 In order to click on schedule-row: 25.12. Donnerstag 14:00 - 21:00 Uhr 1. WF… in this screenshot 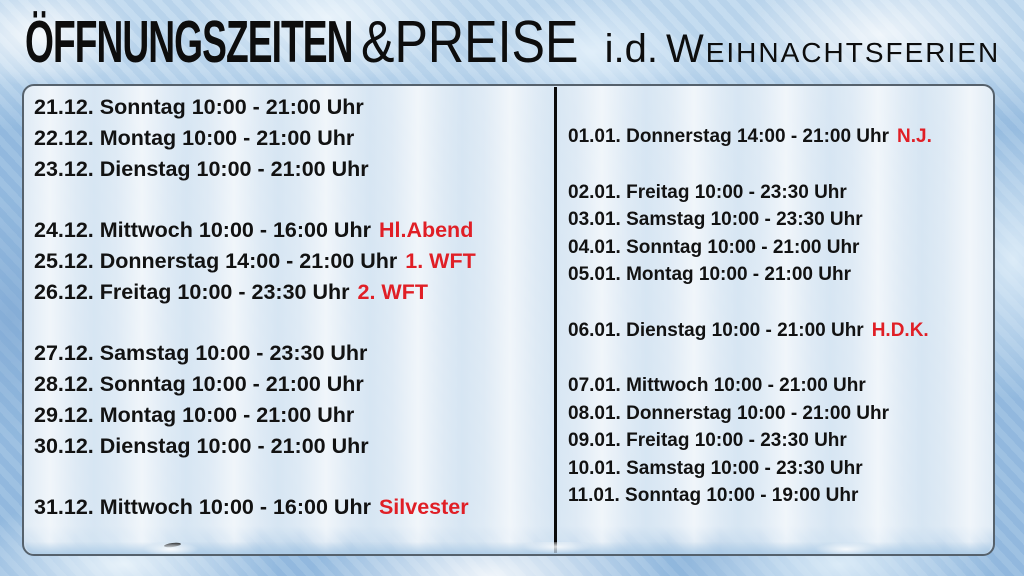, I will do `click(289, 261)`.